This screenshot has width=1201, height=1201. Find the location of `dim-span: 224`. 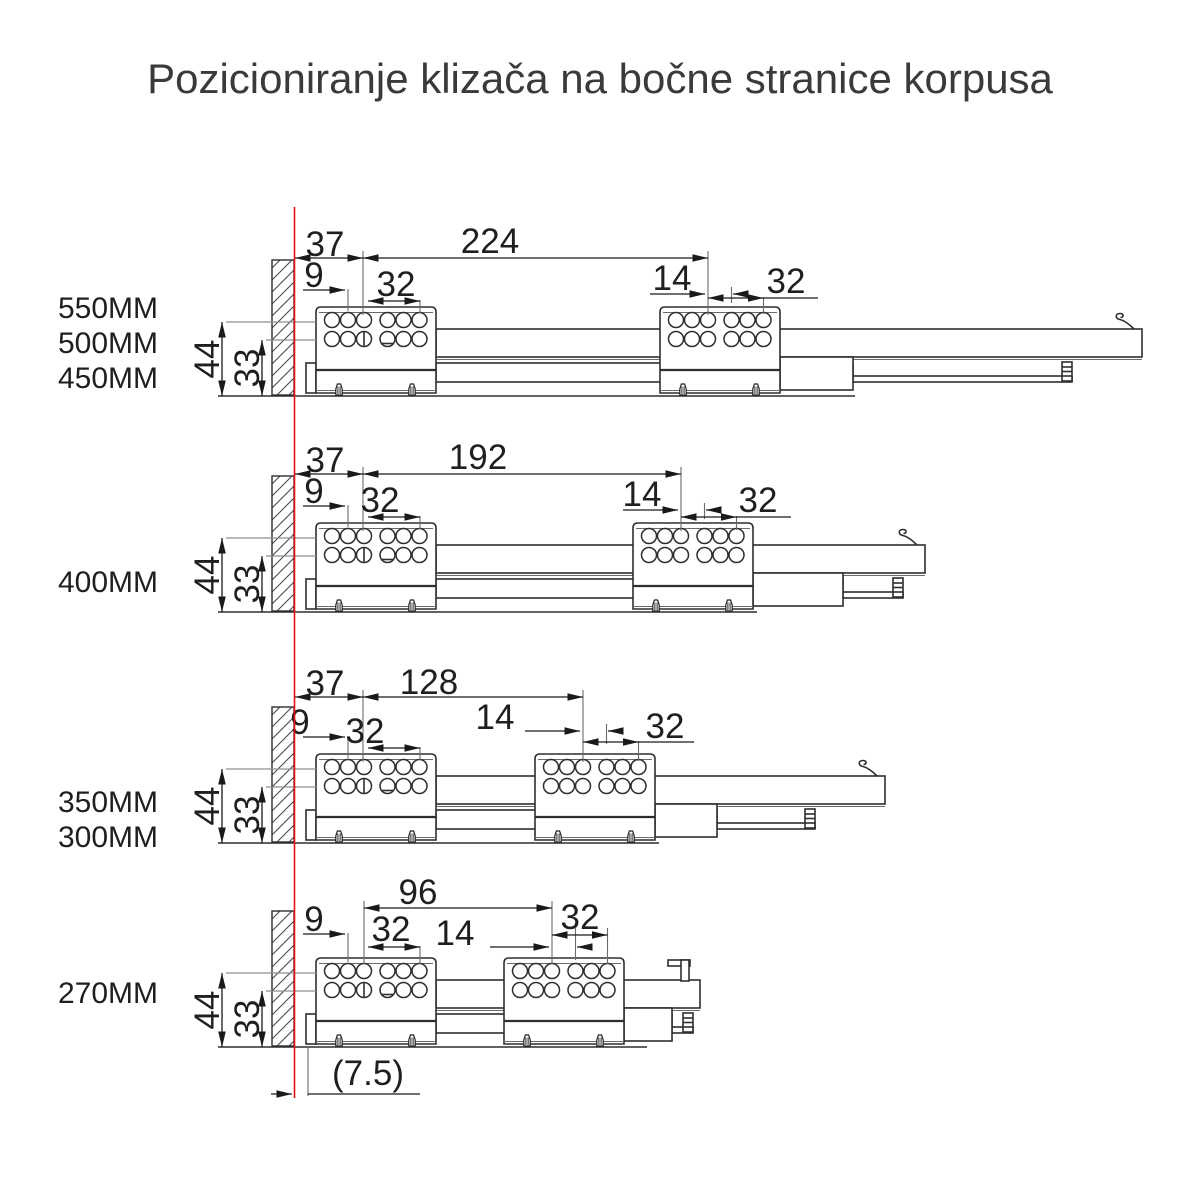

dim-span: 224 is located at coordinates (490, 241).